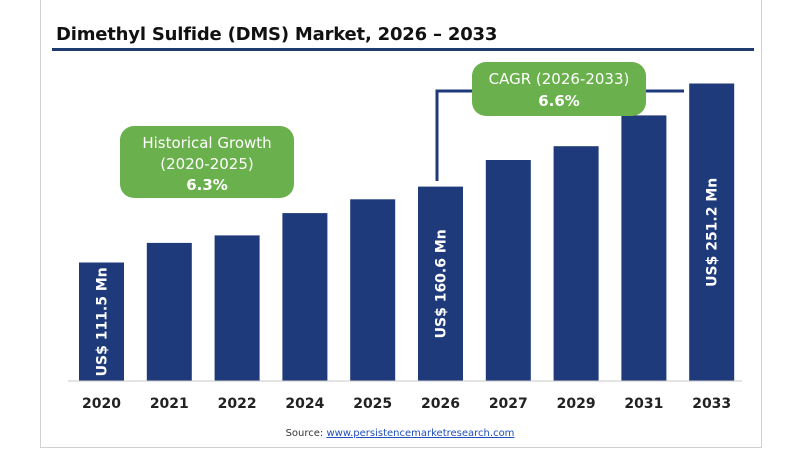 The height and width of the screenshot is (450, 800). What do you see at coordinates (644, 248) in the screenshot?
I see `bar-2031` at bounding box center [644, 248].